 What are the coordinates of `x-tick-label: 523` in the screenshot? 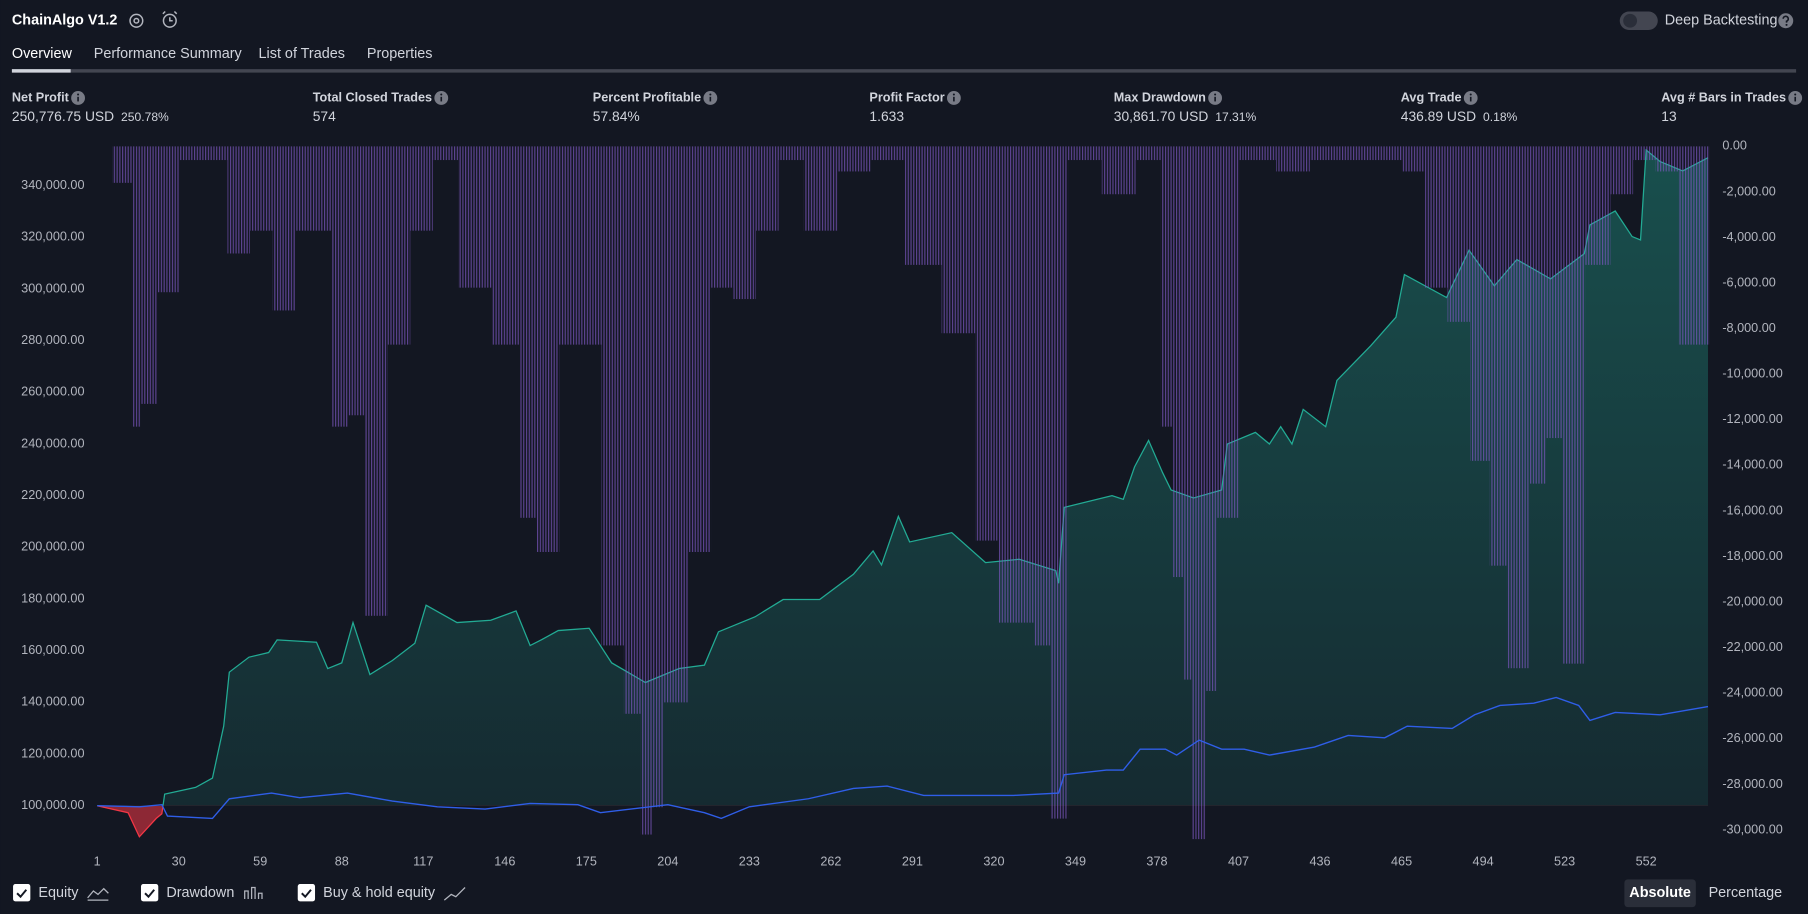 It's located at (1564, 861).